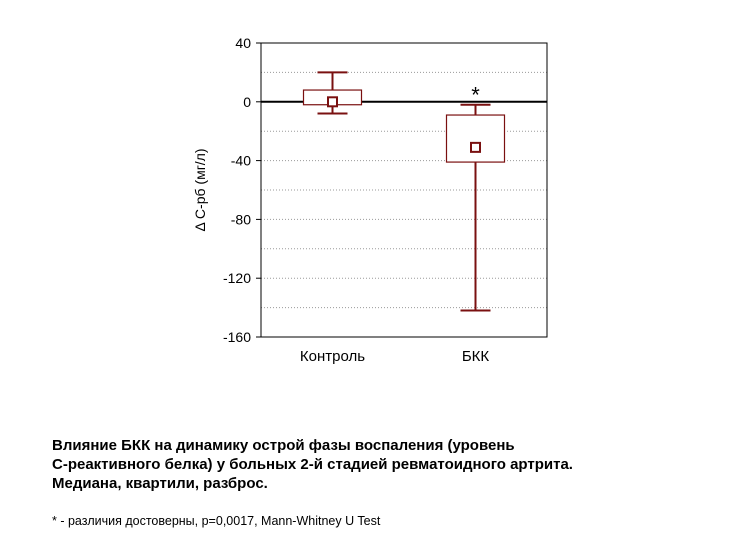 This screenshot has width=736, height=552. I want to click on y-tick-label: -80, so click(241, 219).